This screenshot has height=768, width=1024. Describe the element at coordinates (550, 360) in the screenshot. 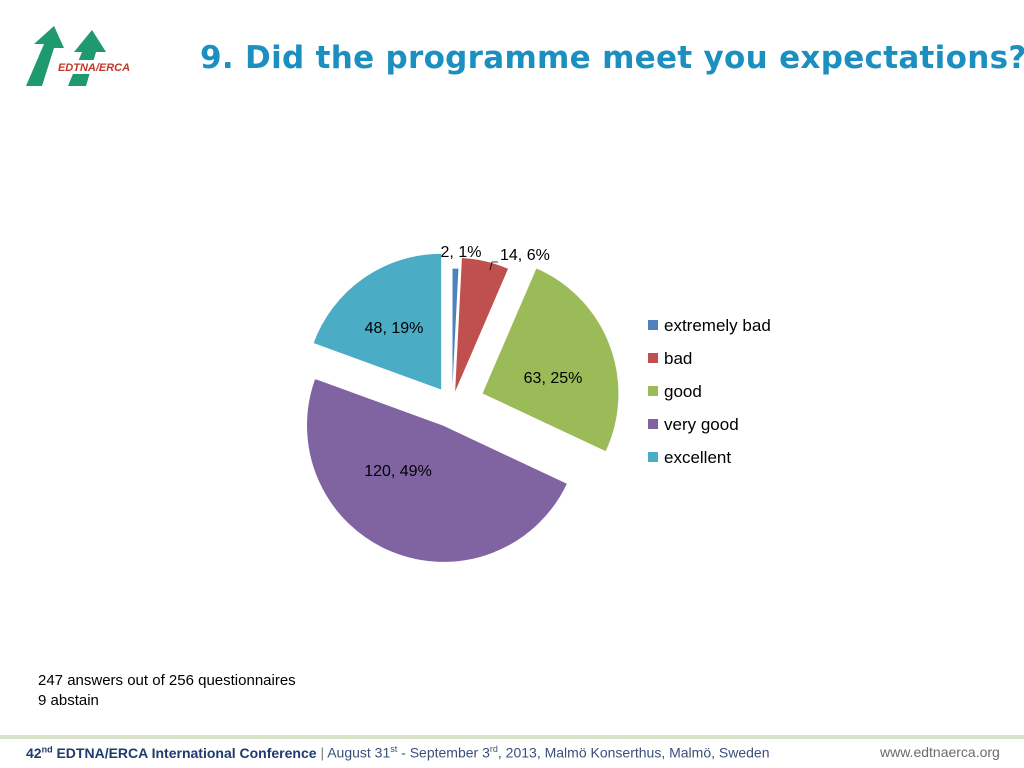

I see `pie-slice-good` at that location.